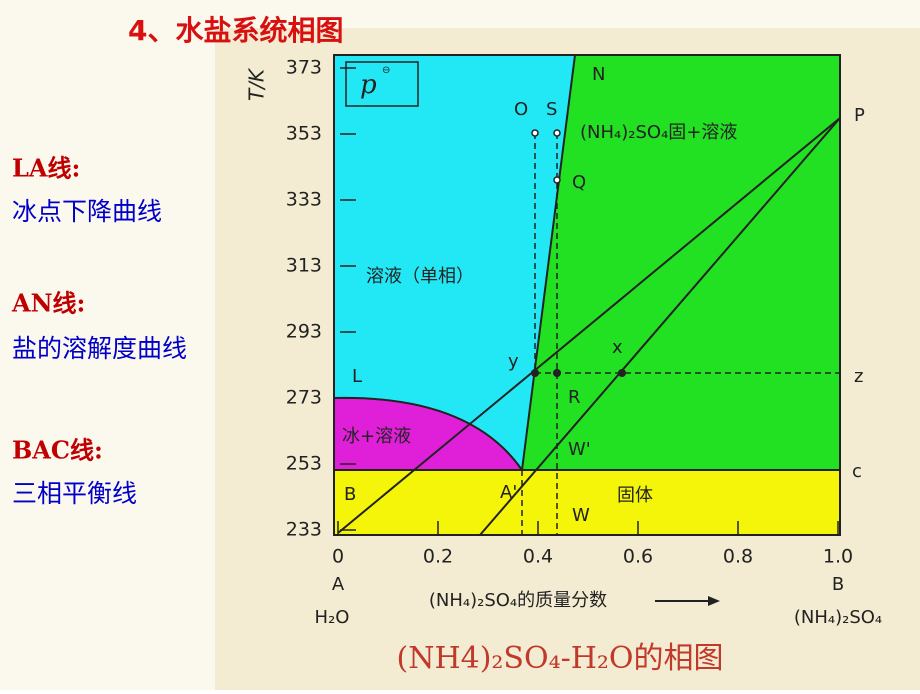 The height and width of the screenshot is (694, 920). I want to click on point-label: A', so click(508, 492).